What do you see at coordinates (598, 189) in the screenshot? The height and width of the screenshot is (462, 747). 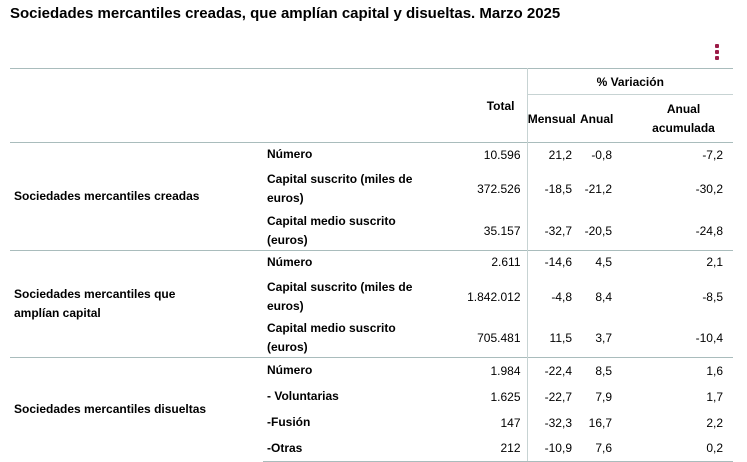 I see `cell-anual: -21,2` at bounding box center [598, 189].